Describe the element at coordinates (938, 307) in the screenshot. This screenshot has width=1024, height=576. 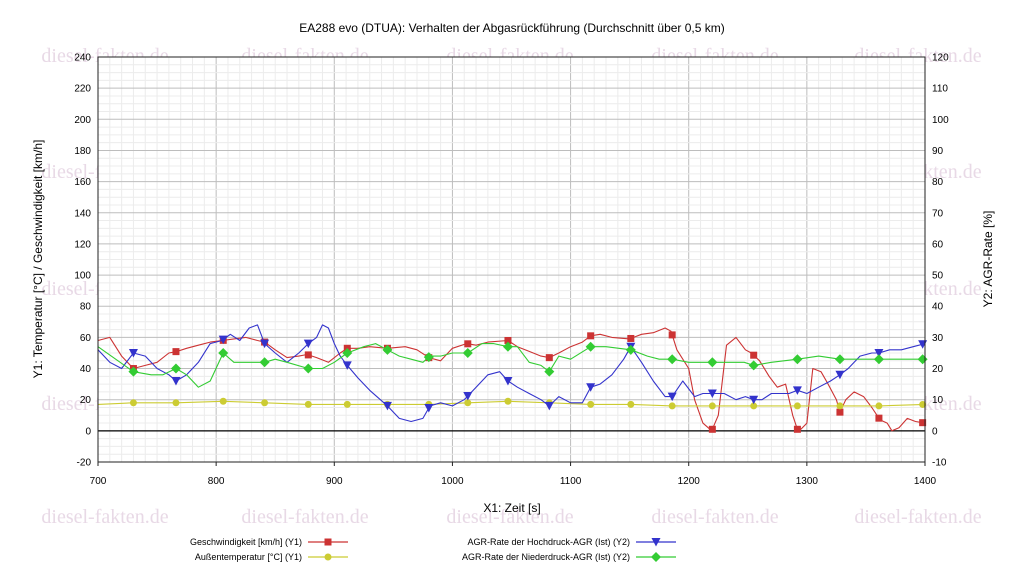
I see `y-right-tick-label: 40` at that location.